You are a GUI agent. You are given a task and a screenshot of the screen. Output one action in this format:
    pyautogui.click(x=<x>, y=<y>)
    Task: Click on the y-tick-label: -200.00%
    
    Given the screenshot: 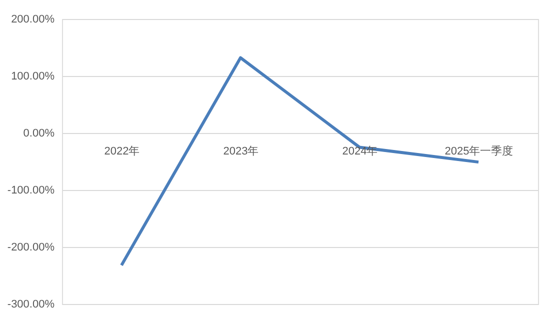 What is the action you would take?
    pyautogui.click(x=31, y=248)
    